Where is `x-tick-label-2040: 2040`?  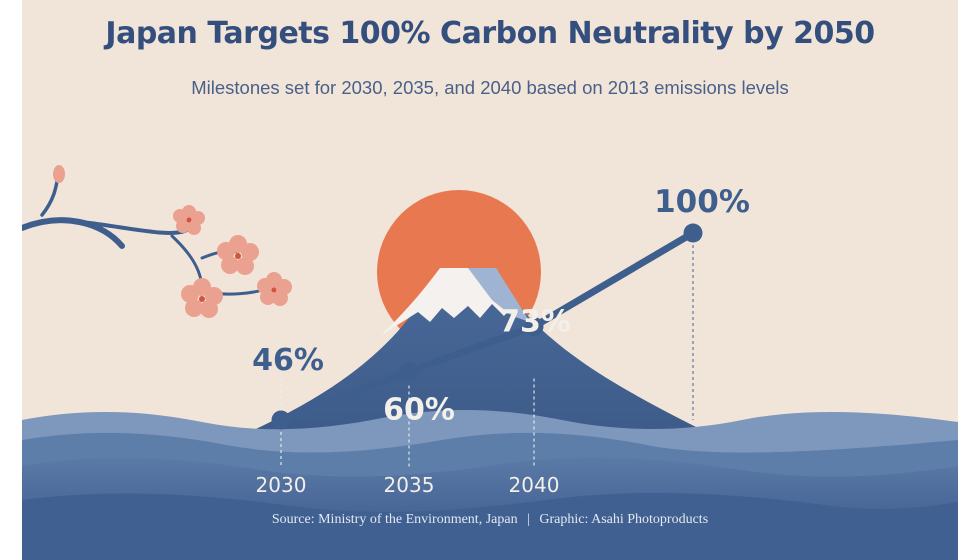 x-tick-label-2040: 2040 is located at coordinates (534, 485).